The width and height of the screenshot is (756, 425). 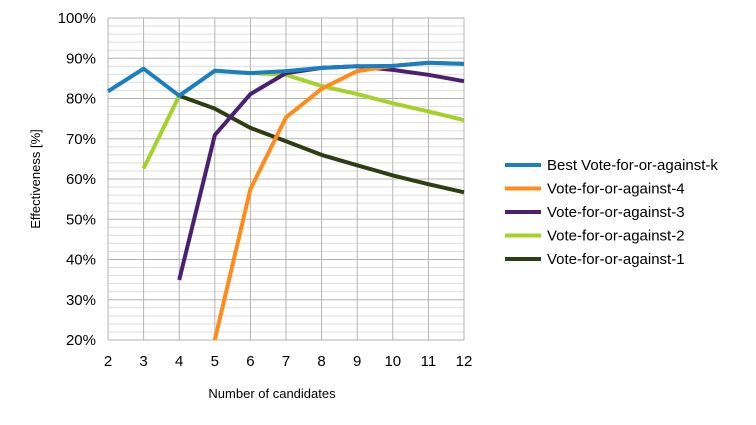 I want to click on x-tick-label: 8, so click(x=321, y=361).